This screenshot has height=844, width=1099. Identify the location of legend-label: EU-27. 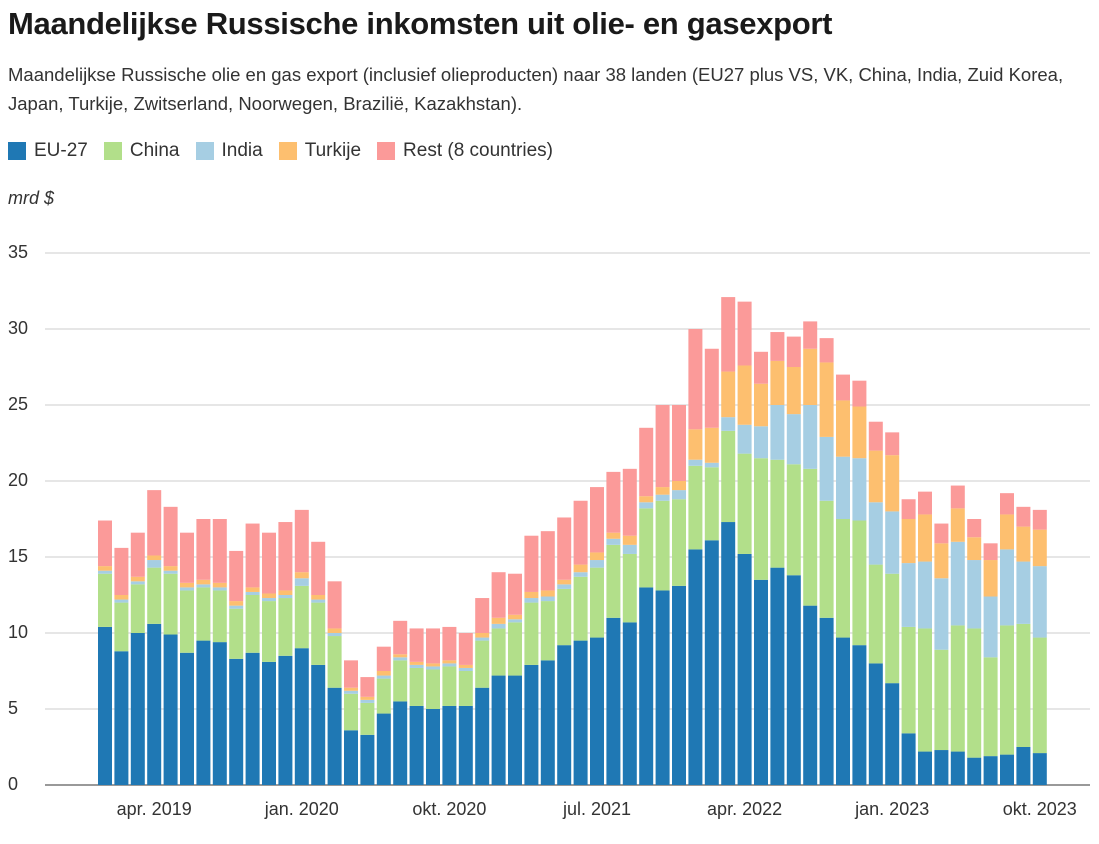
(61, 150).